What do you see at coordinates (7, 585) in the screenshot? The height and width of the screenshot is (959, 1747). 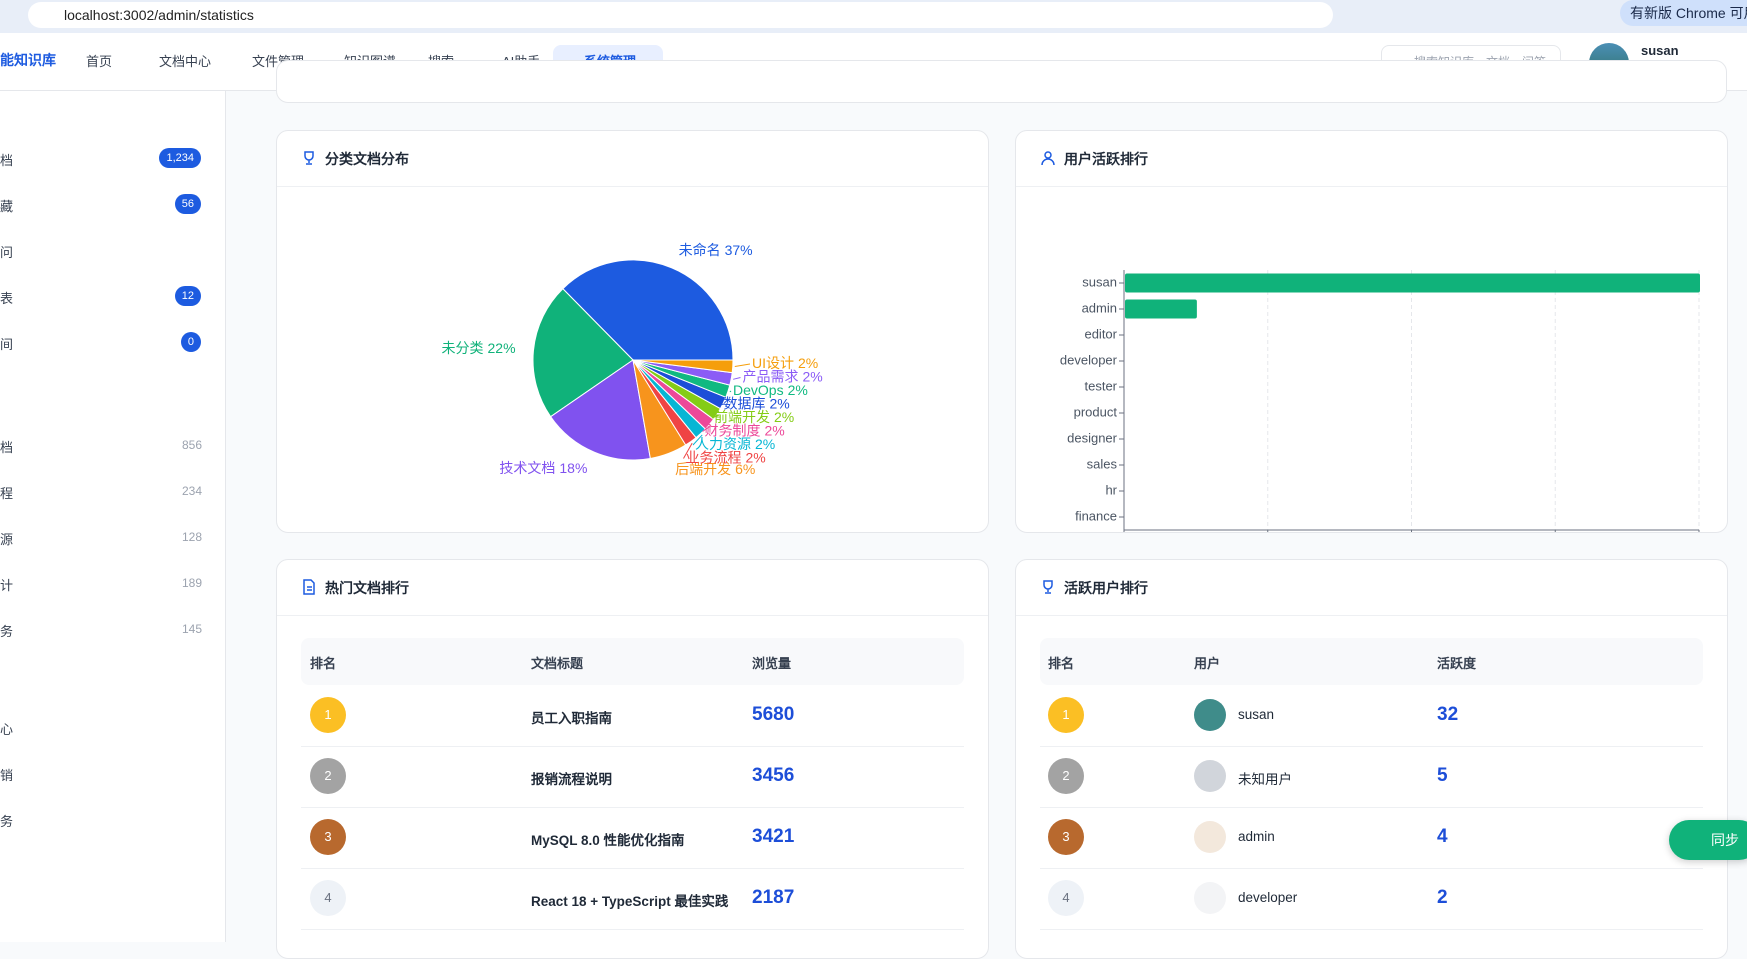 I see `sidebar-item: 计` at bounding box center [7, 585].